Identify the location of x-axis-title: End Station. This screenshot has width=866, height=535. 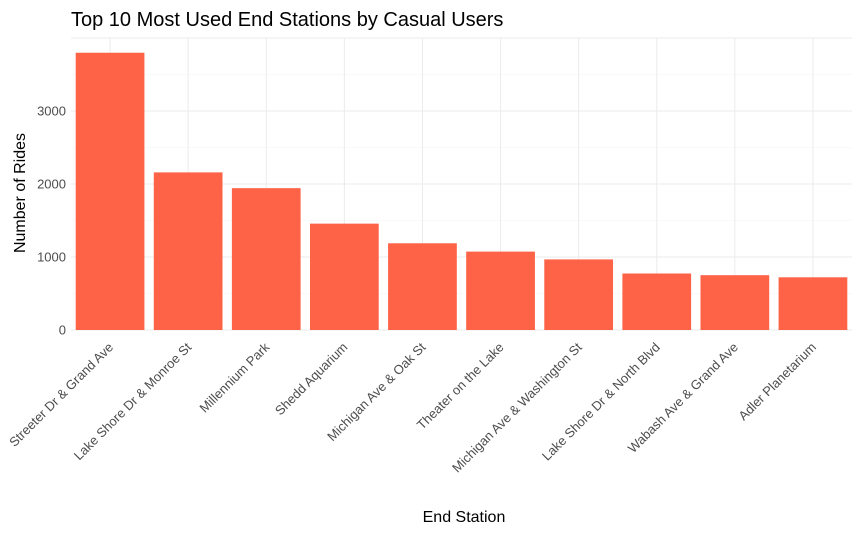
(464, 517).